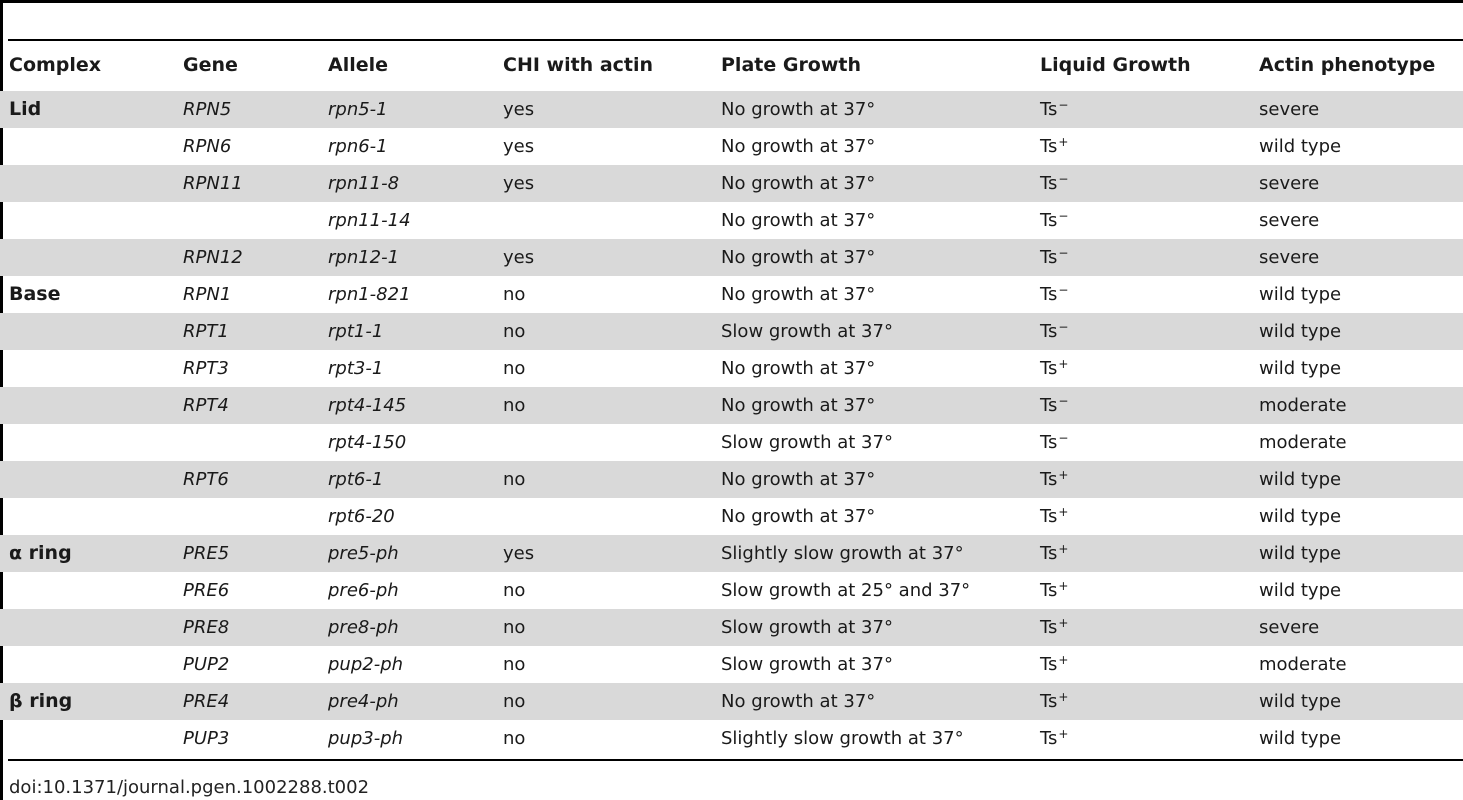 The image size is (1463, 800). I want to click on table-row: rpt4-150 Slow growth at 37° Ts− moderate, so click(731, 442).